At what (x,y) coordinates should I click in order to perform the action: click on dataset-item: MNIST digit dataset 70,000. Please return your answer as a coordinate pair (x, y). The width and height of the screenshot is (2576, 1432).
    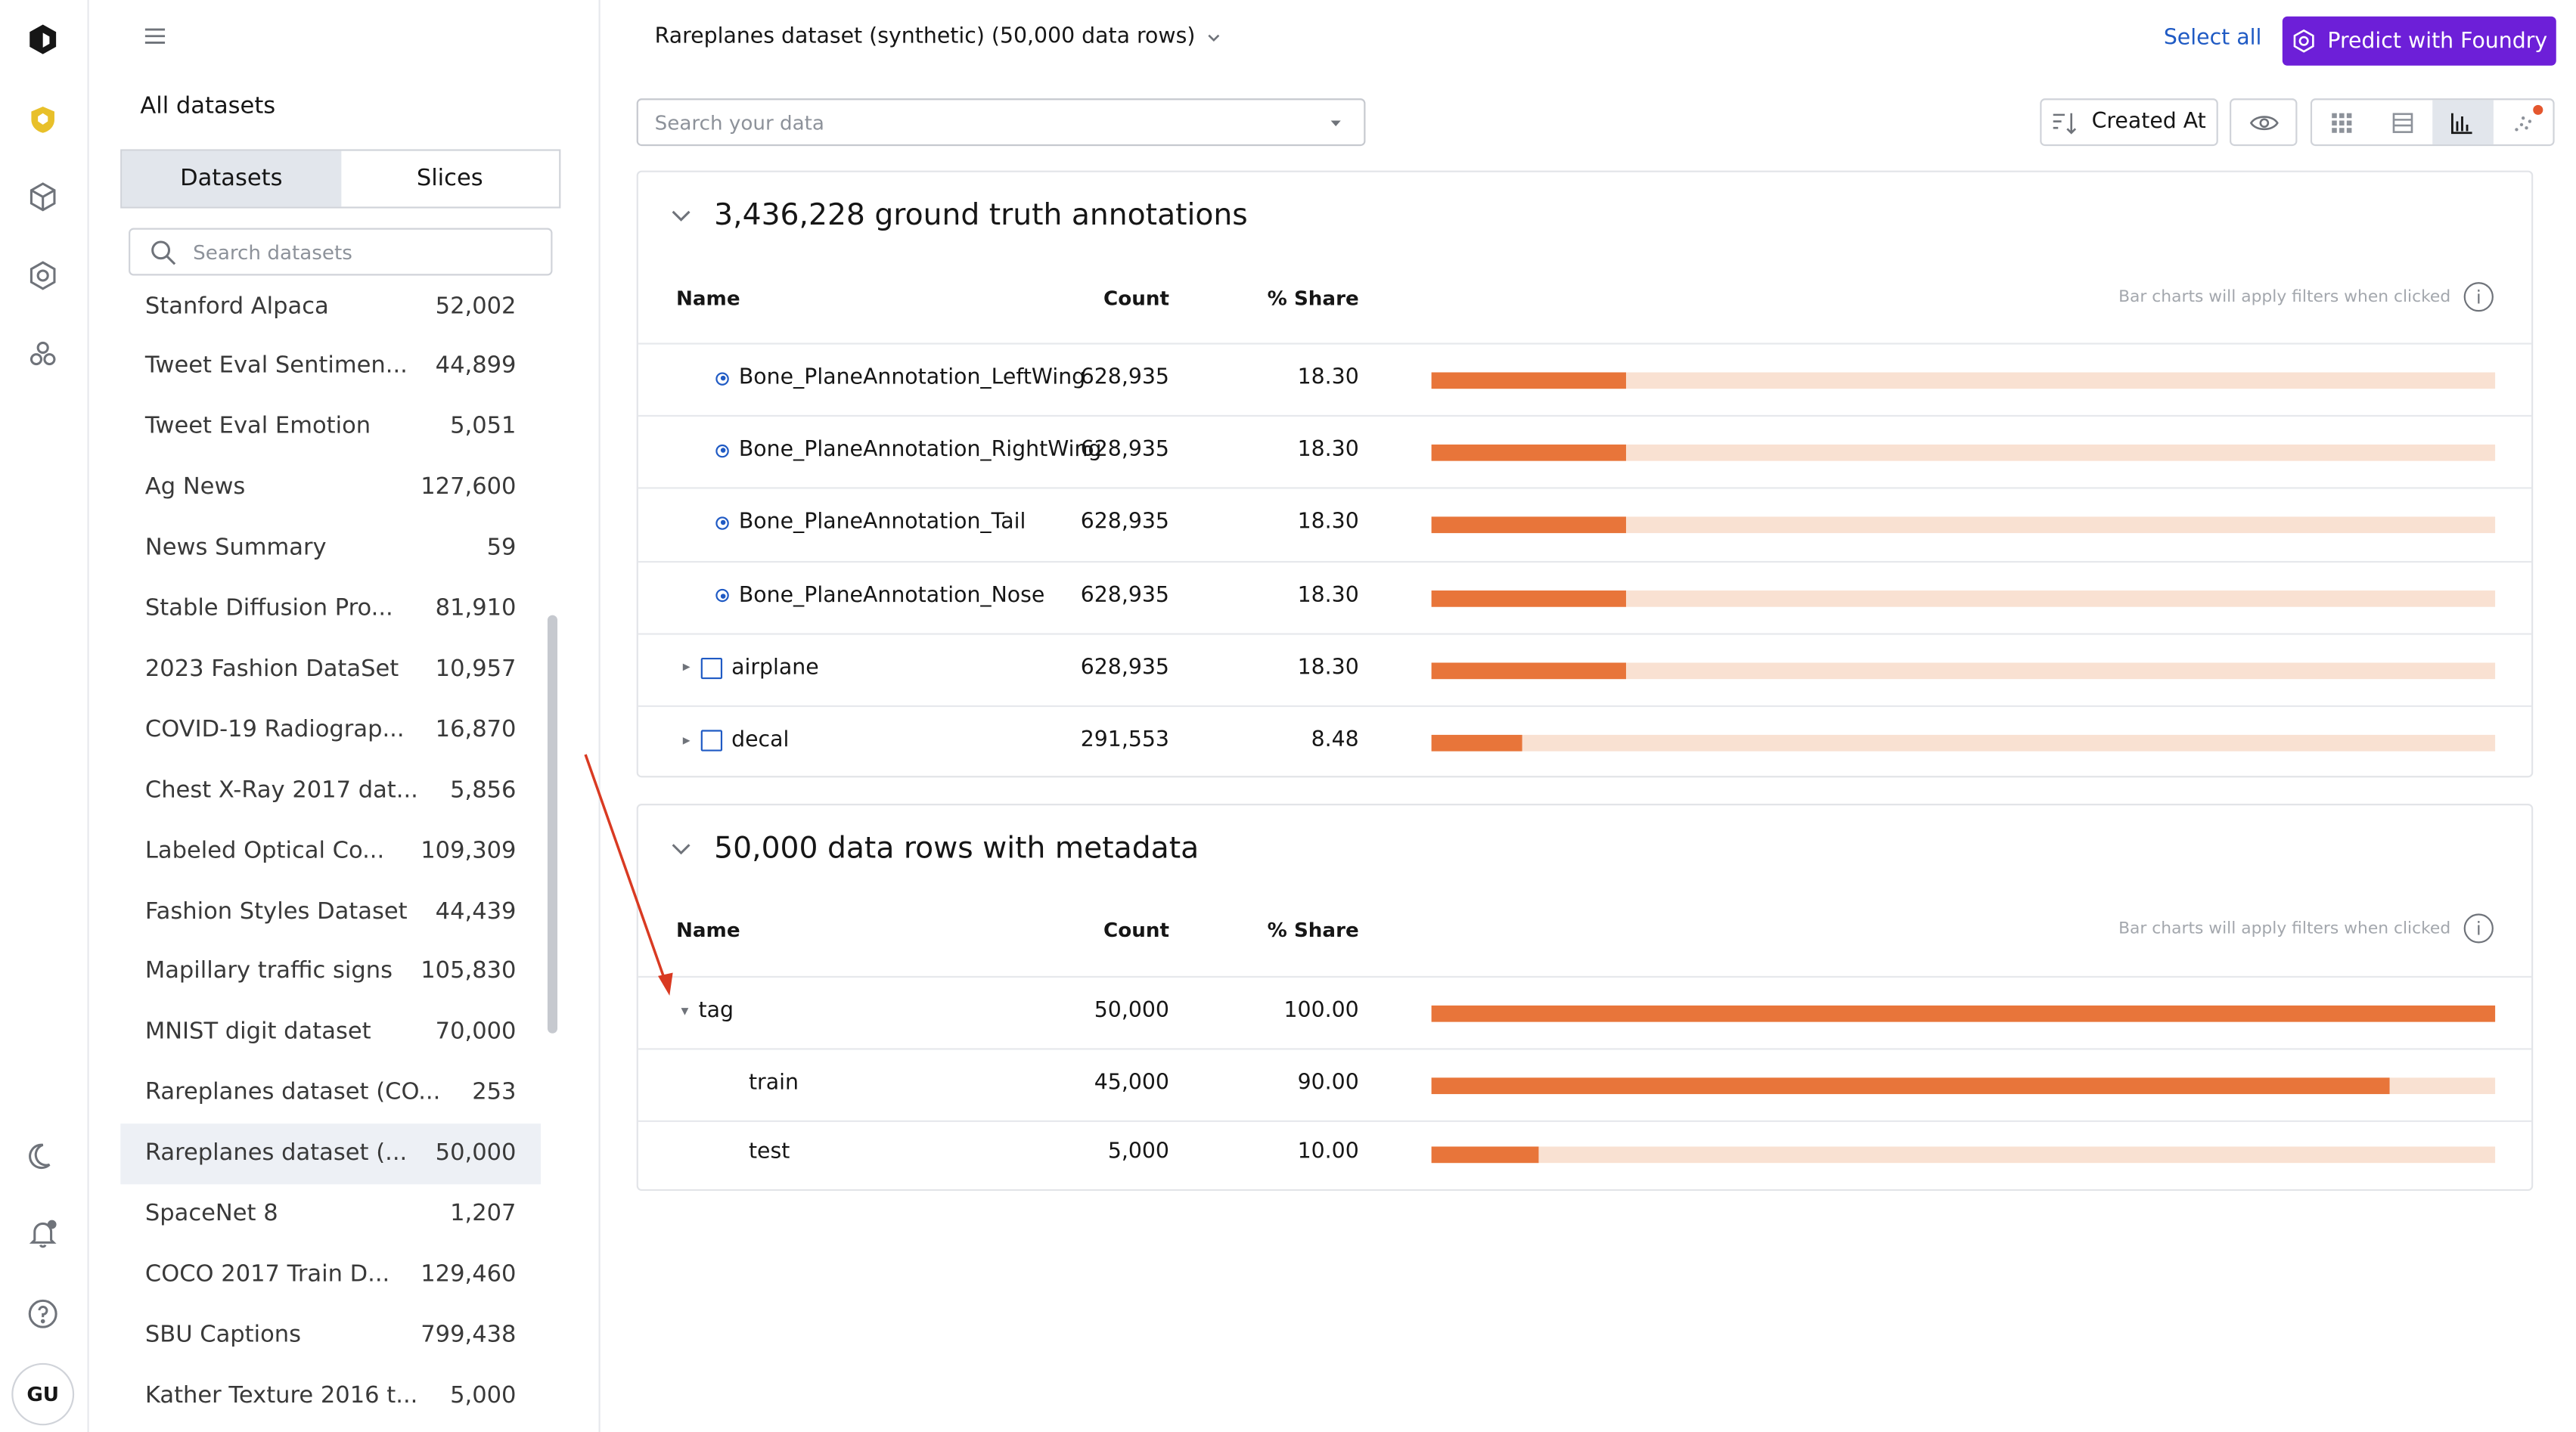
    Looking at the image, I should click on (330, 1032).